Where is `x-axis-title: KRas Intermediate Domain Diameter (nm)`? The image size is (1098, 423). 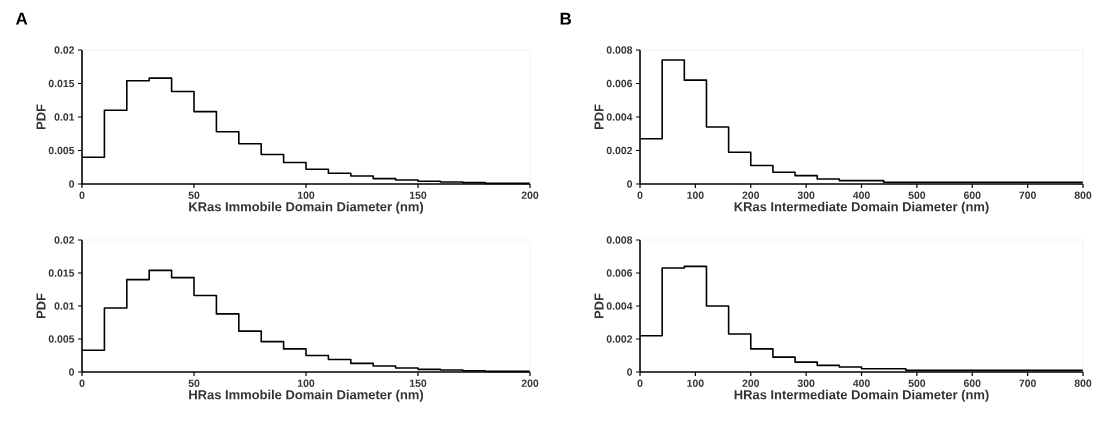
x-axis-title: KRas Intermediate Domain Diameter (nm) is located at coordinates (861, 207).